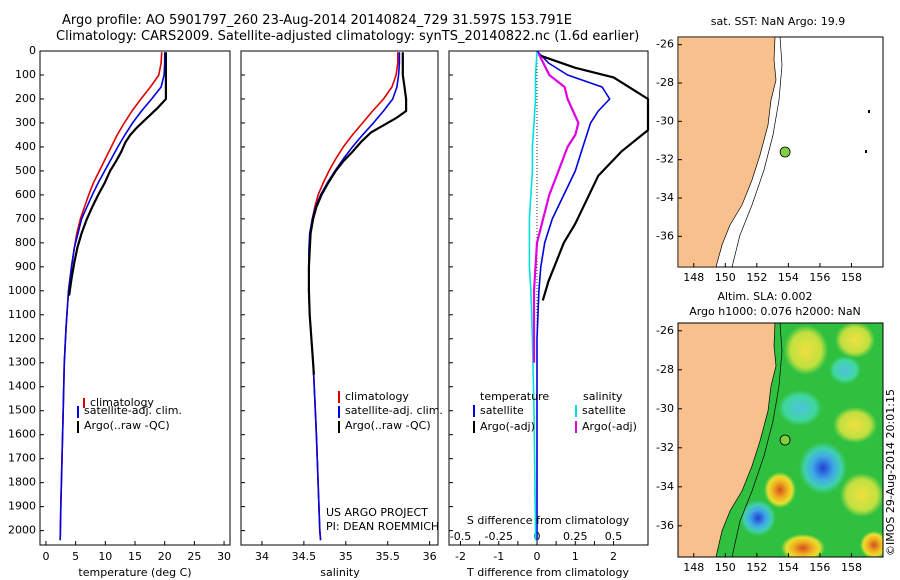 Image resolution: width=900 pixels, height=580 pixels. I want to click on x2-tick-label: 0.25, so click(575, 536).